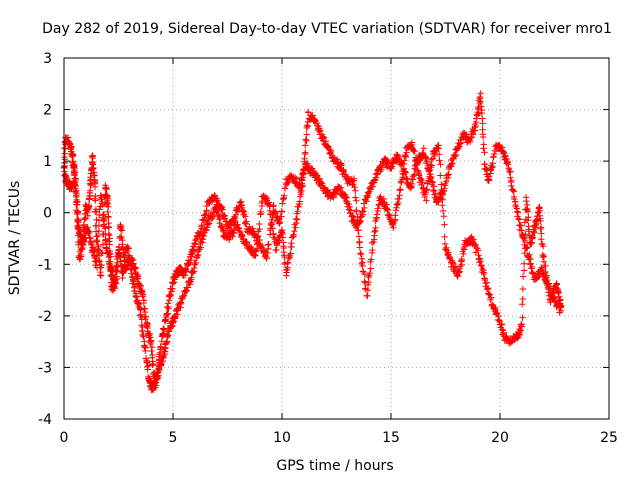 The height and width of the screenshot is (480, 640). What do you see at coordinates (64, 438) in the screenshot?
I see `x-tick-label: 0` at bounding box center [64, 438].